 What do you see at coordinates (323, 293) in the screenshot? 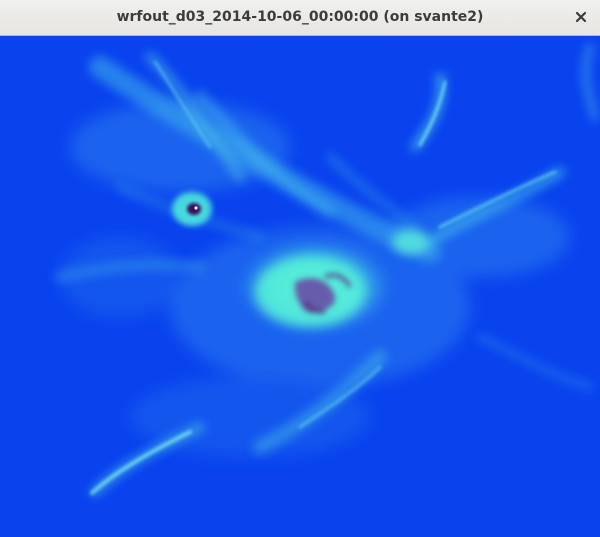
I see `core-maxima` at bounding box center [323, 293].